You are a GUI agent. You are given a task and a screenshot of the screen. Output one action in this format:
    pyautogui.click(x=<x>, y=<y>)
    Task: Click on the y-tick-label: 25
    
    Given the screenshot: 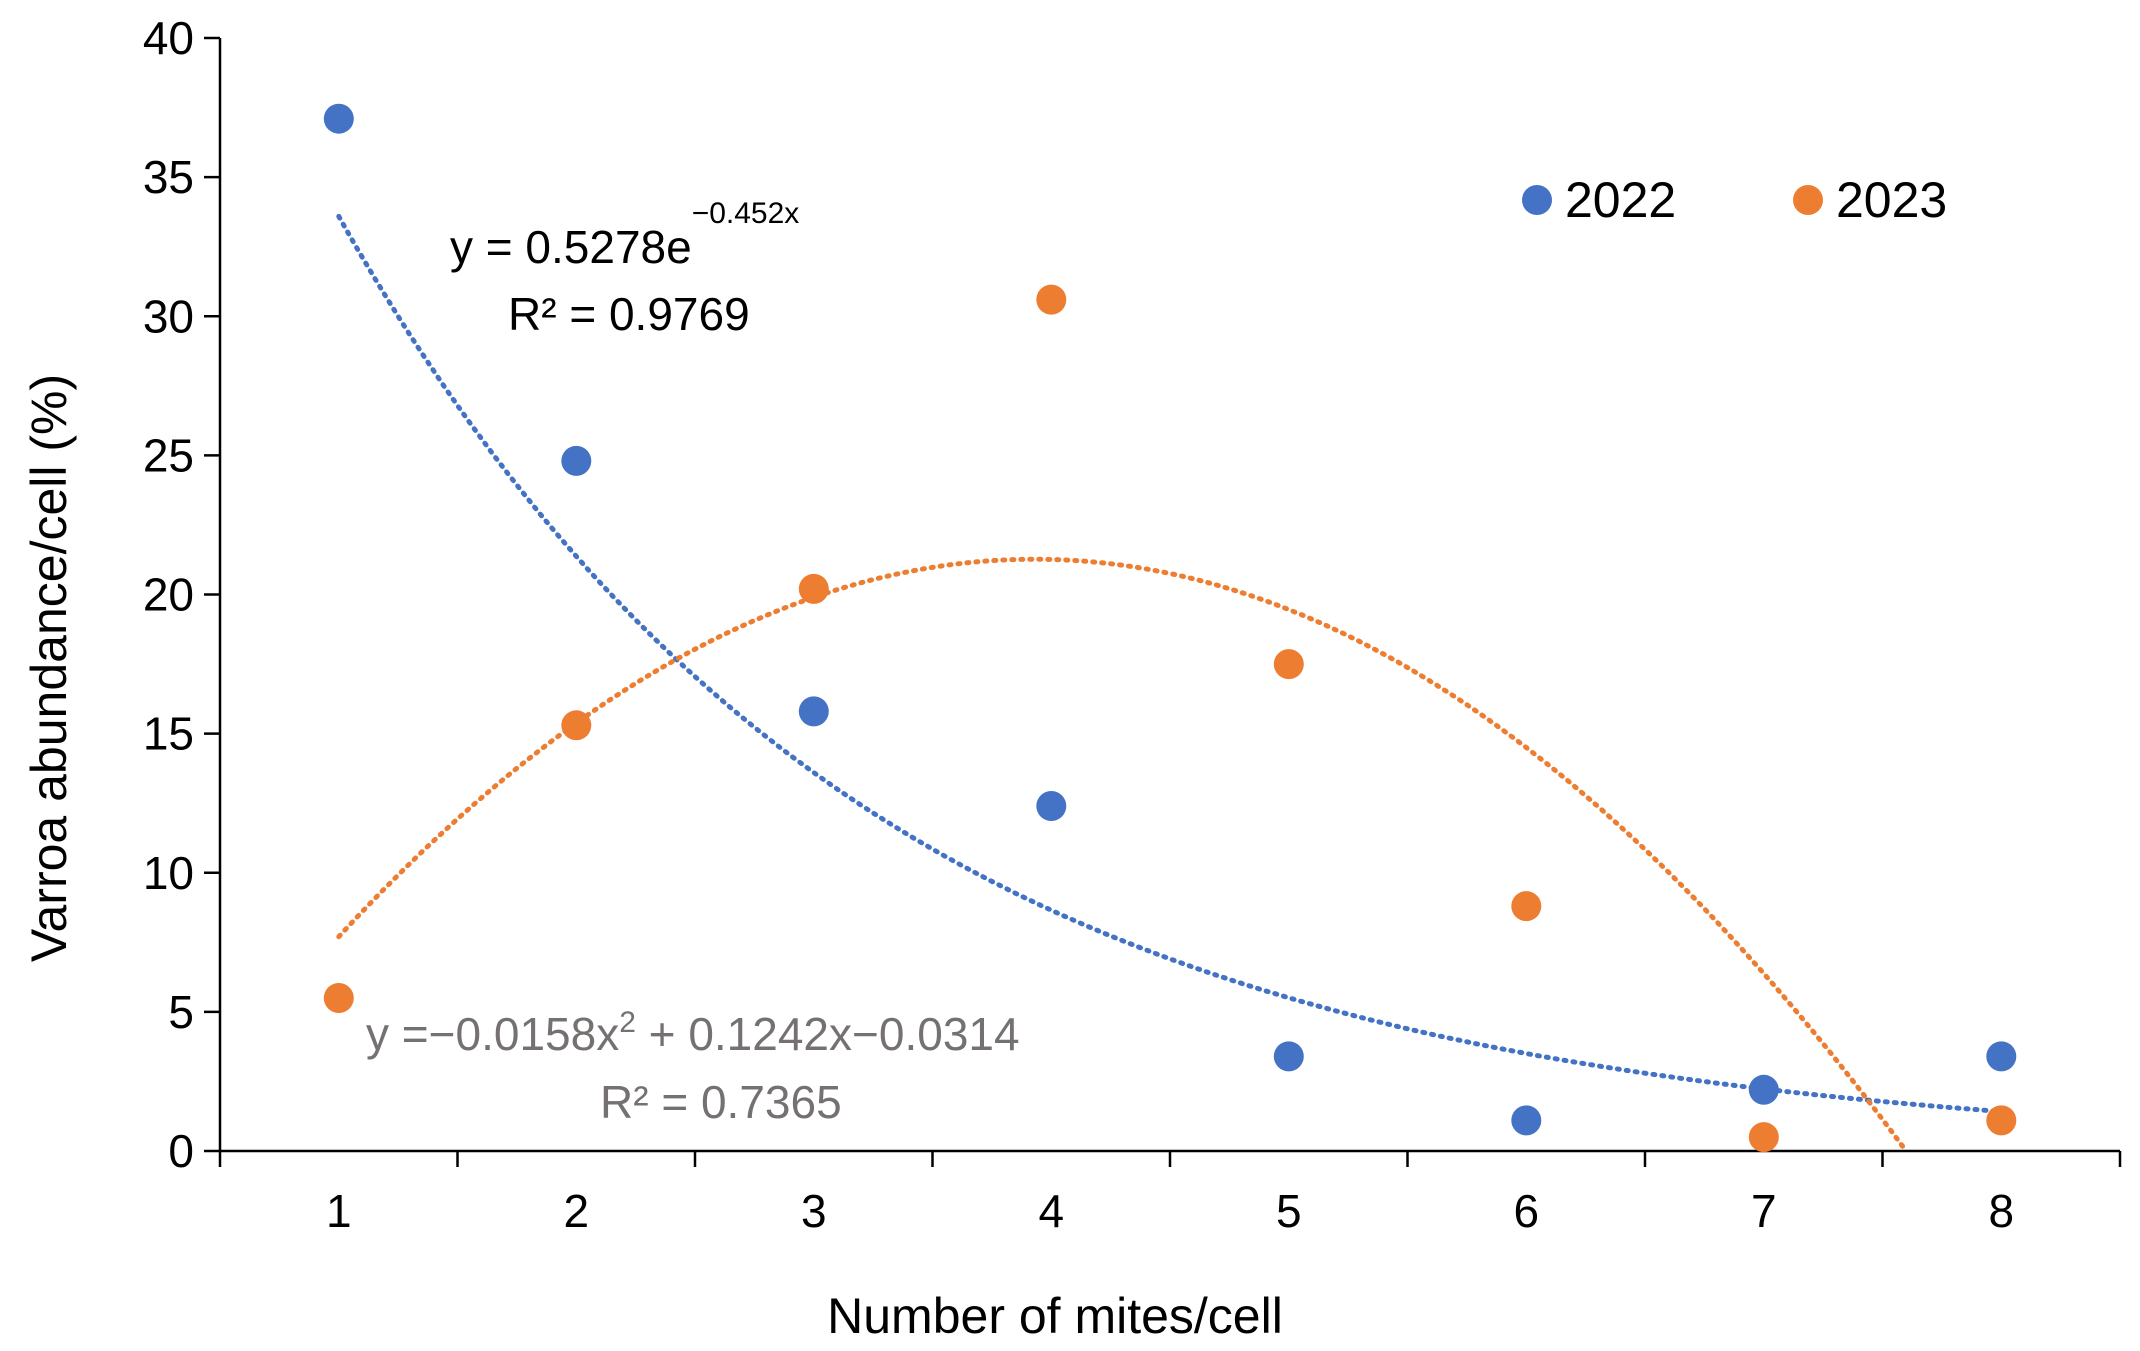 What is the action you would take?
    pyautogui.click(x=168, y=455)
    